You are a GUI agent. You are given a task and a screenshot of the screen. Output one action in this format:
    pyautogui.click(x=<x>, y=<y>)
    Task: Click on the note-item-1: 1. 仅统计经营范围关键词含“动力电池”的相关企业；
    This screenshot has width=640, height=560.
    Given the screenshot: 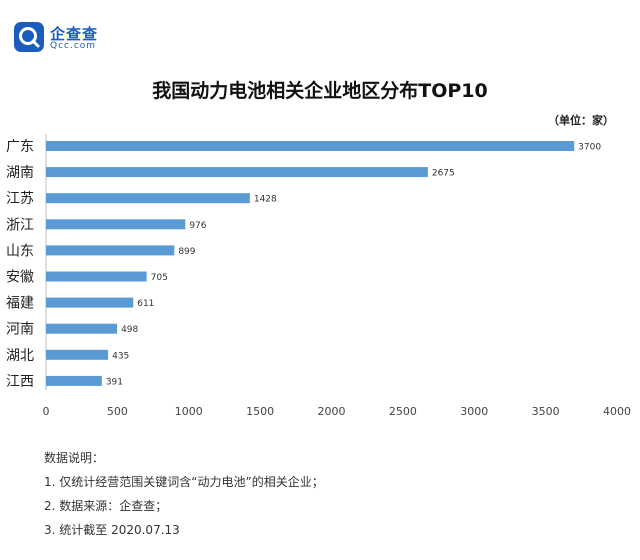 What is the action you would take?
    pyautogui.click(x=184, y=482)
    